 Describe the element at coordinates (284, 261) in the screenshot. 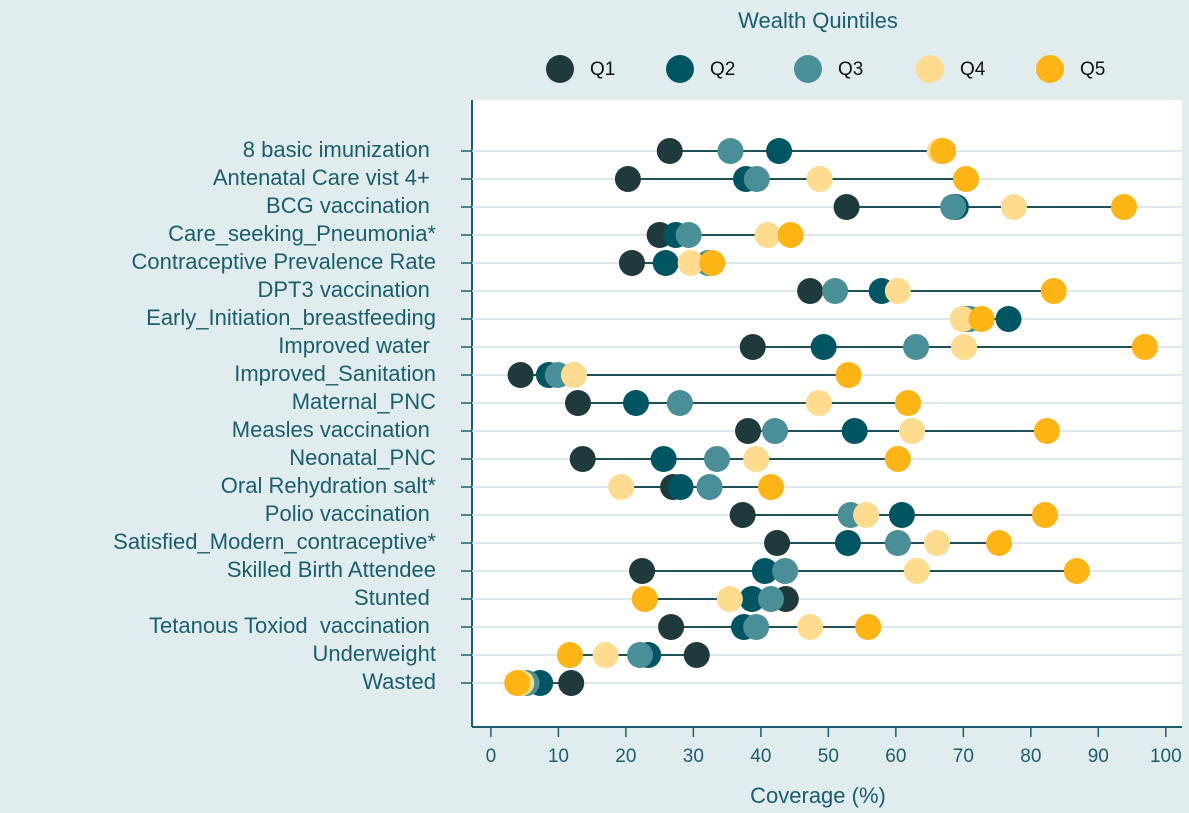

I see `y-tick-label: Contraceptive Prevalence Rate` at that location.